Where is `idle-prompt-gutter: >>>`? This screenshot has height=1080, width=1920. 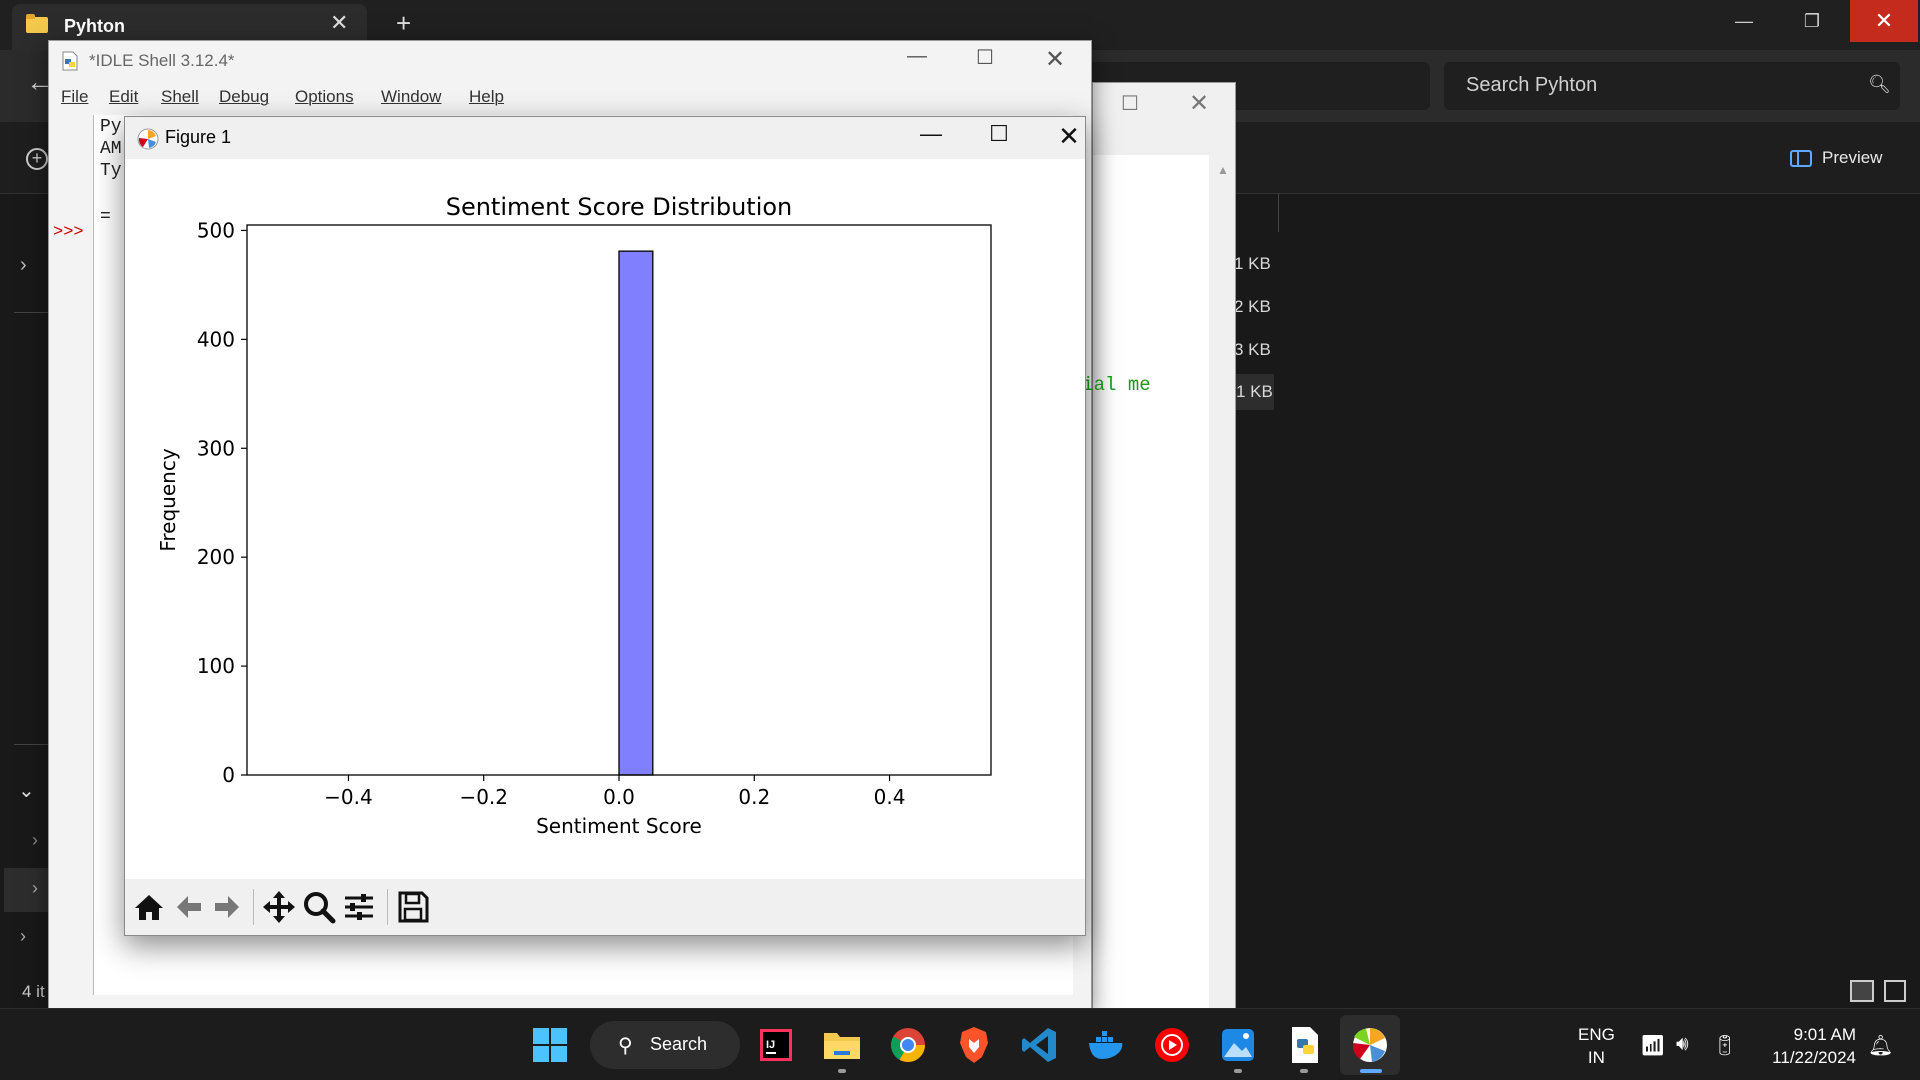
idle-prompt-gutter: >>> is located at coordinates (71, 555).